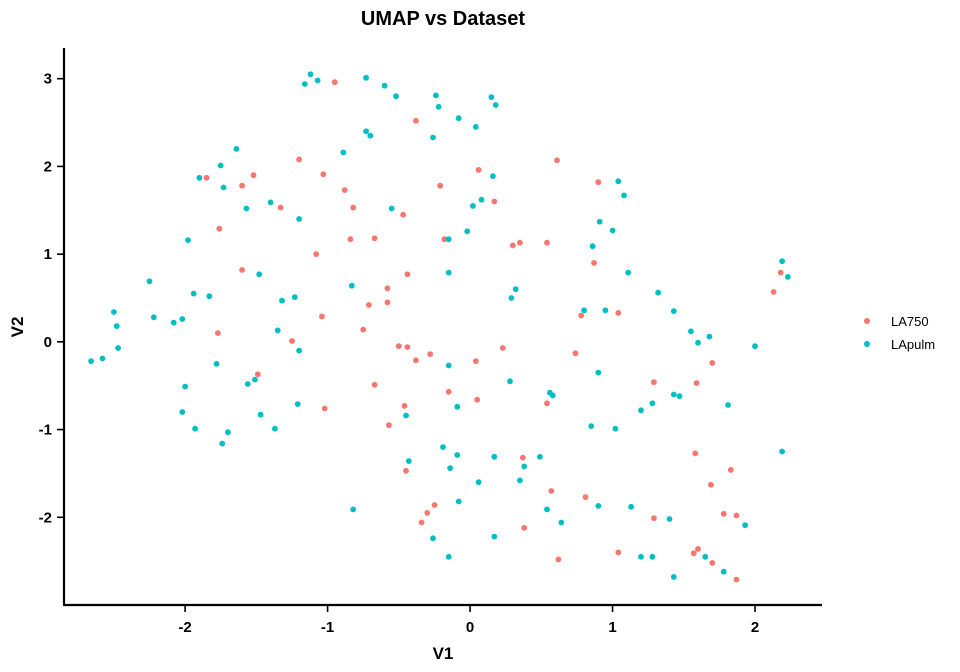 The image size is (960, 672). What do you see at coordinates (913, 344) in the screenshot?
I see `legend-label-lapulm: LApulm` at bounding box center [913, 344].